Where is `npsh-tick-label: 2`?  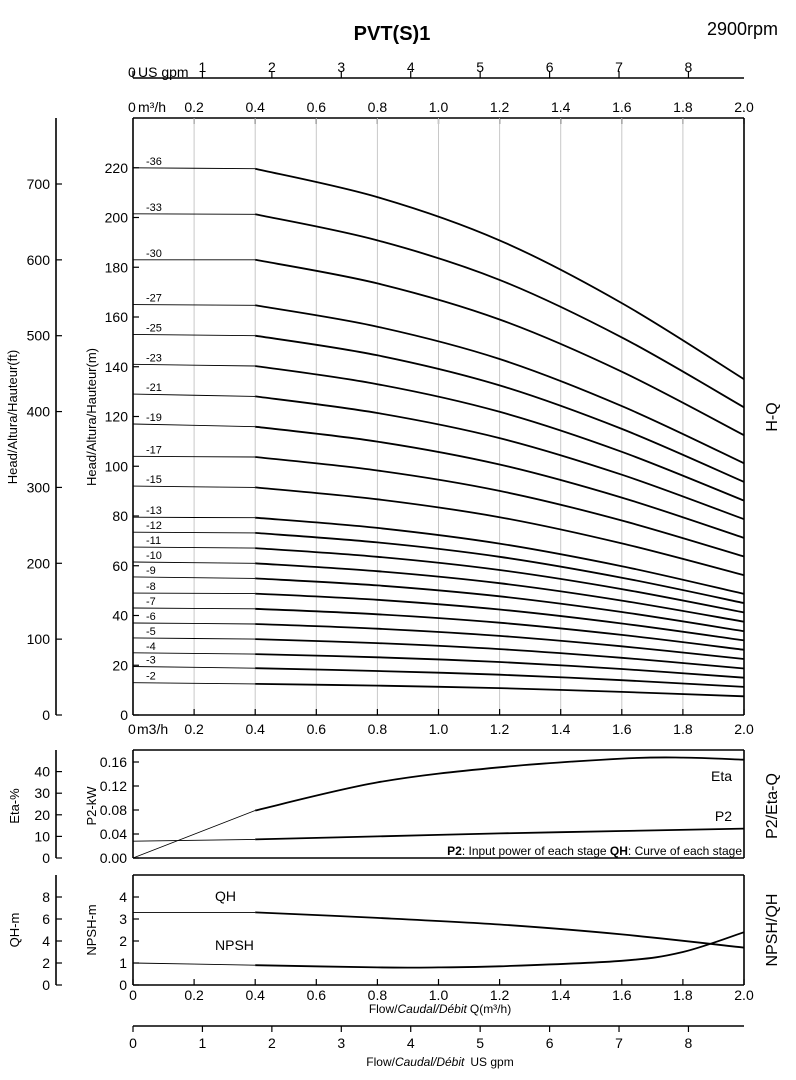 npsh-tick-label: 2 is located at coordinates (123, 941).